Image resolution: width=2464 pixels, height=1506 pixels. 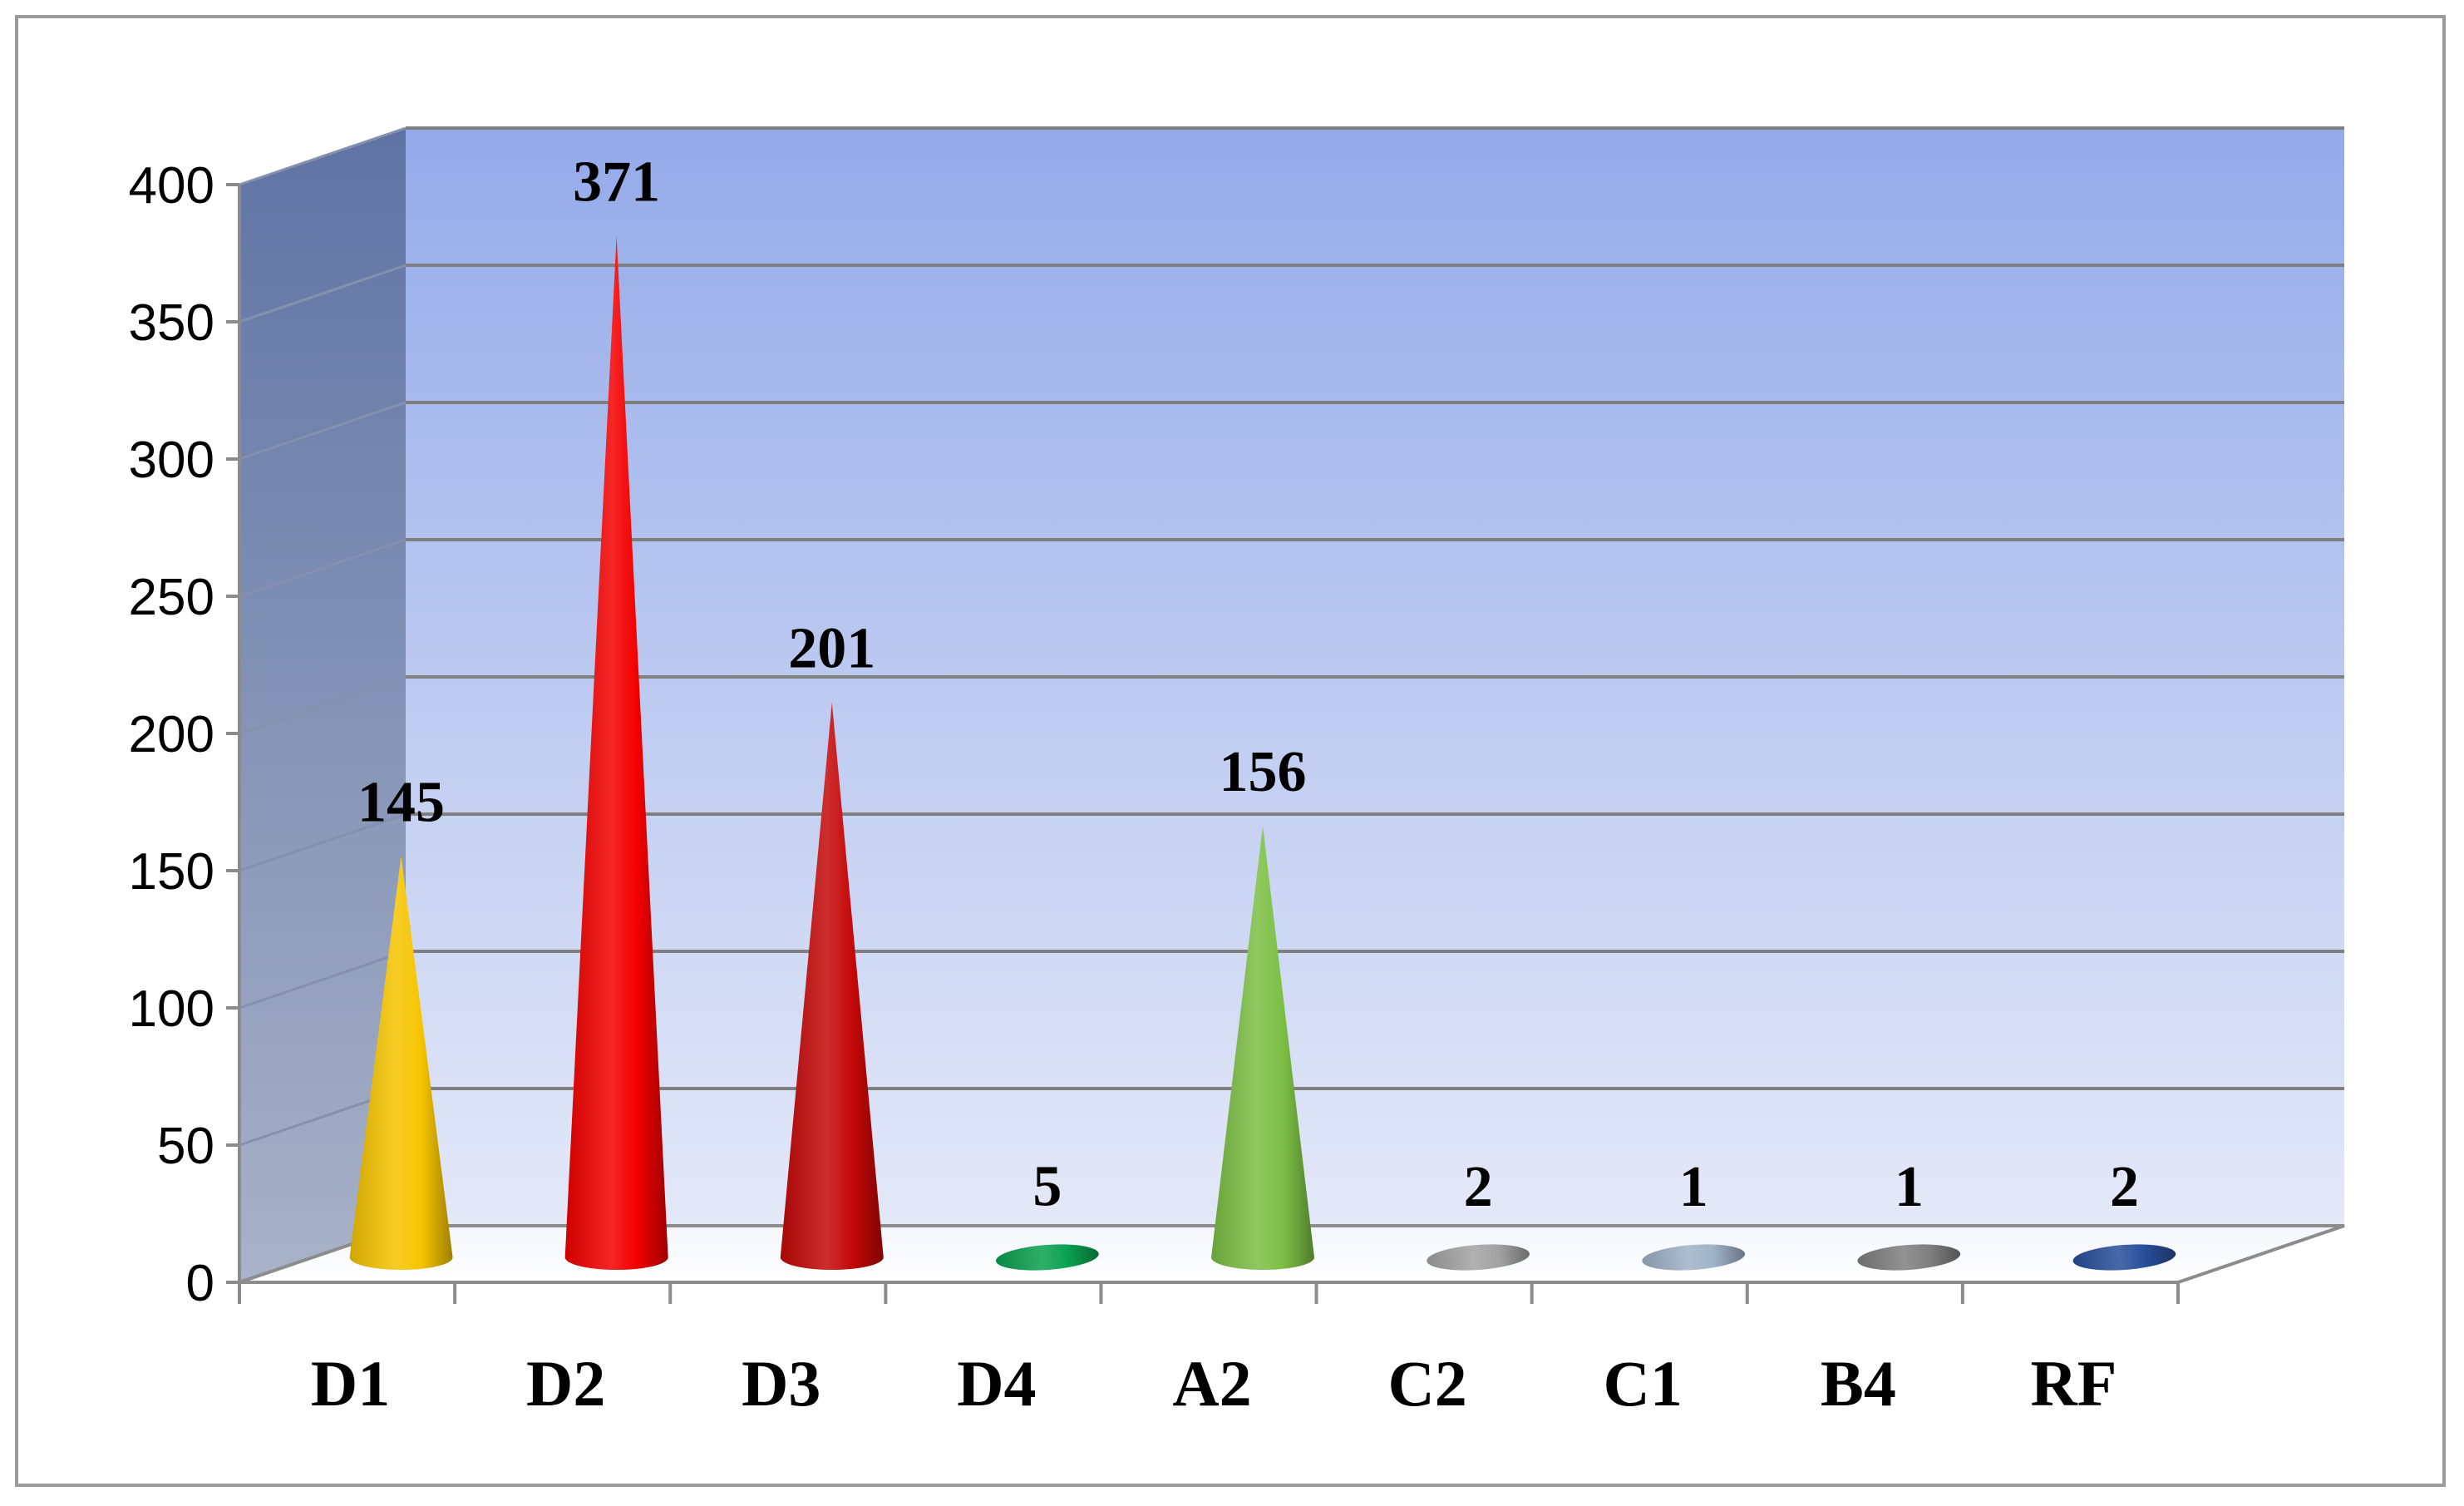 I want to click on data-label: 145, so click(x=401, y=803).